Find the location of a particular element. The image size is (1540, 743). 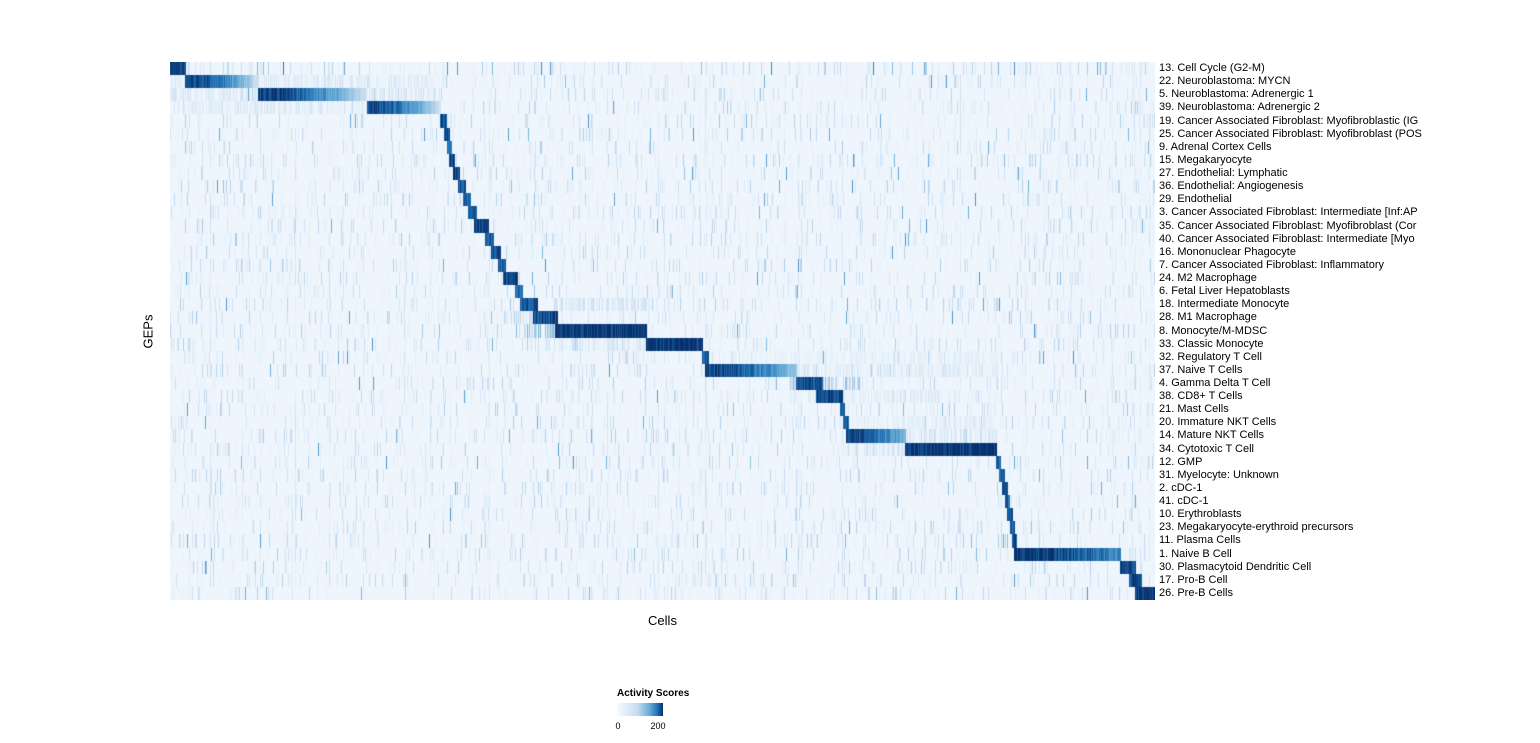

gep-row-label: 4. Gamma Delta T Cell is located at coordinates (1215, 382).